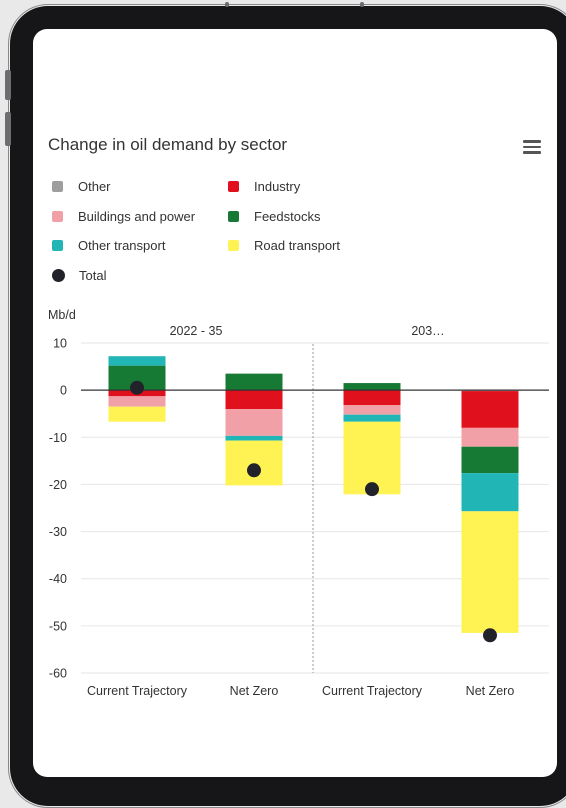 This screenshot has height=808, width=566. I want to click on legend-item-other-transport: Other transport, so click(108, 245).